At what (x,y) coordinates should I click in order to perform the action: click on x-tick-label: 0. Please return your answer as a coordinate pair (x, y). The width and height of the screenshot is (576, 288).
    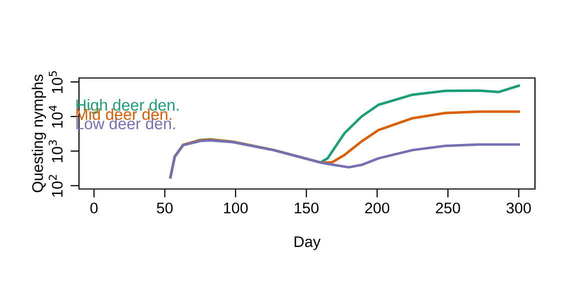
    Looking at the image, I should click on (94, 208).